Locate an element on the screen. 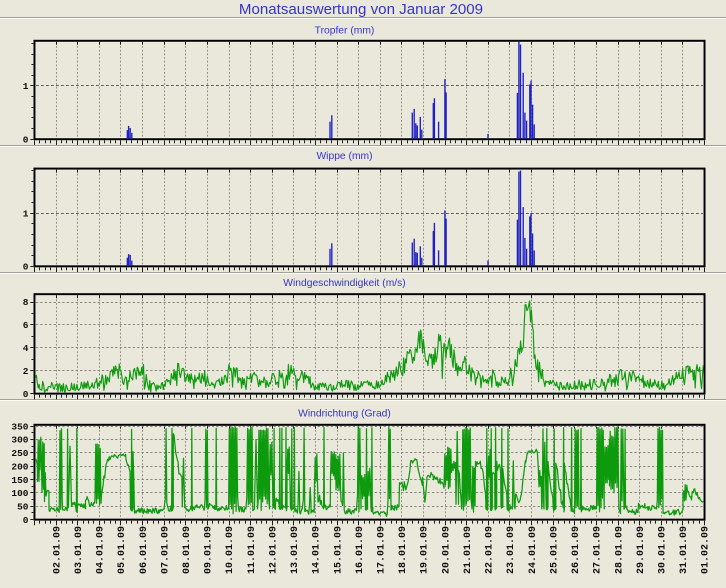 Image resolution: width=726 pixels, height=588 pixels. svg-text: 31.01.09 is located at coordinates (684, 550).